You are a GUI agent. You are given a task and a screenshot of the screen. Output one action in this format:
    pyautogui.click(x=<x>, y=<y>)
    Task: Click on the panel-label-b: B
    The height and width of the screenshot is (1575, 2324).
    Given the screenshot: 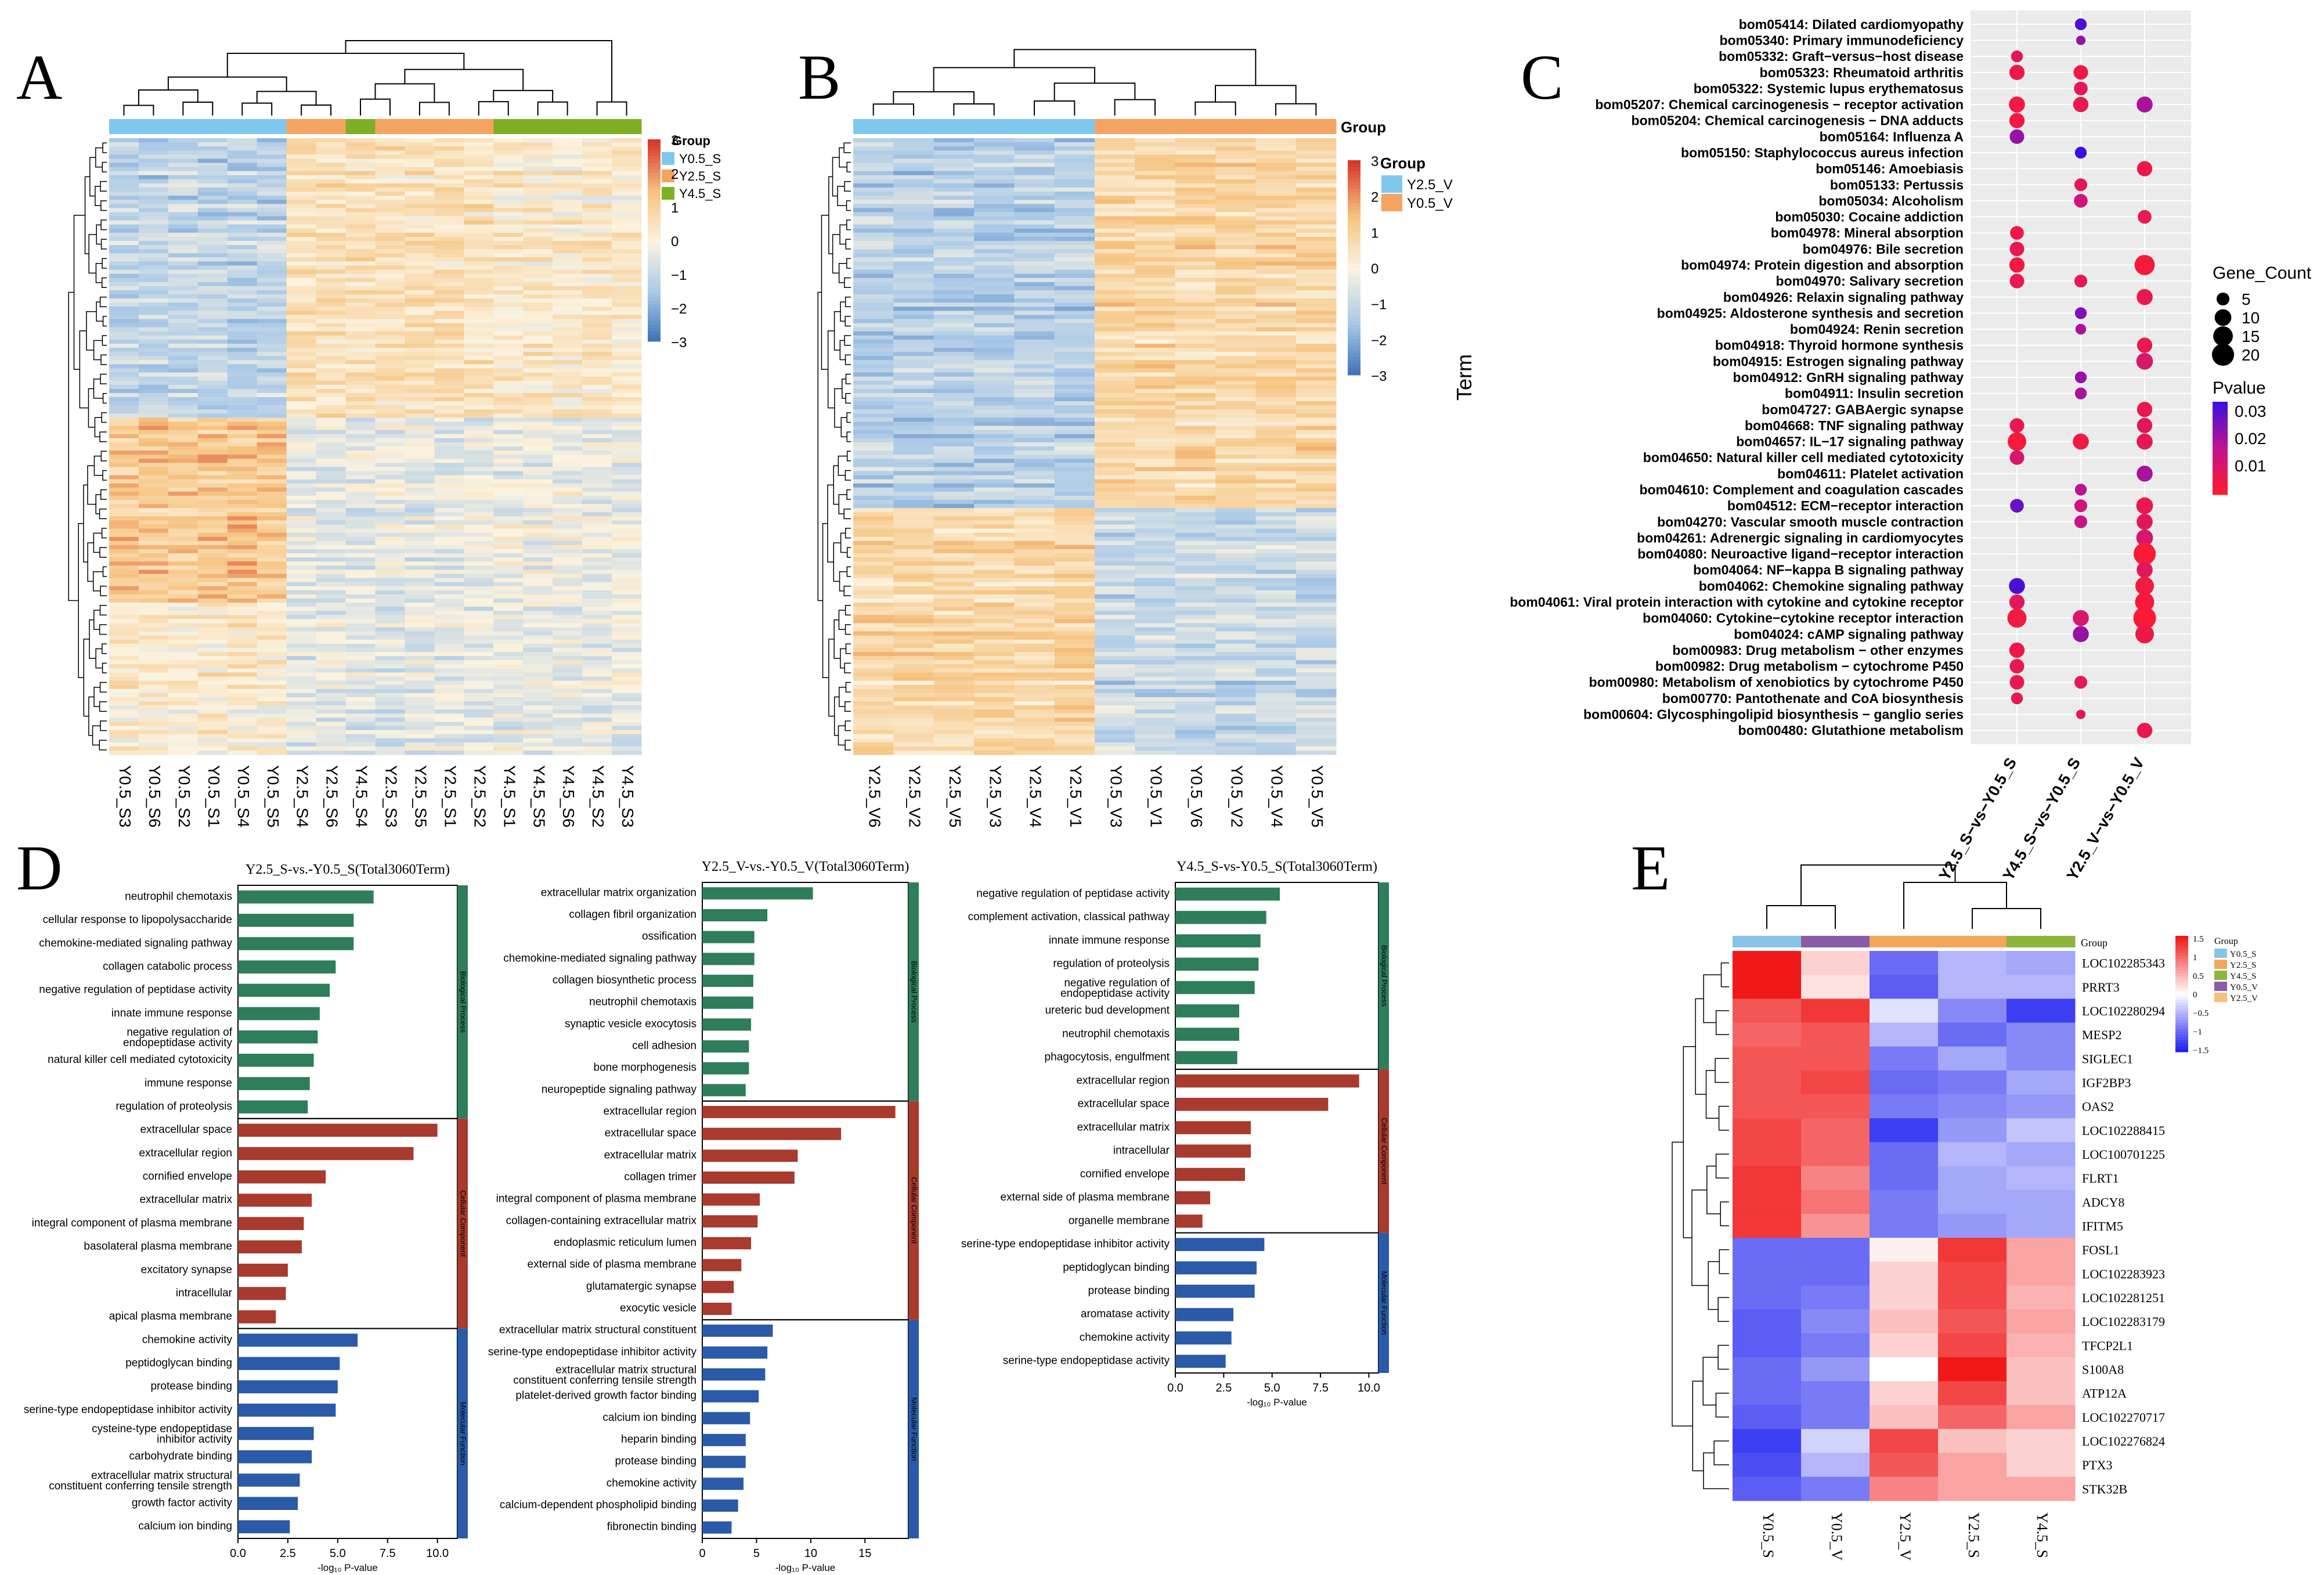 What is the action you would take?
    pyautogui.click(x=820, y=77)
    